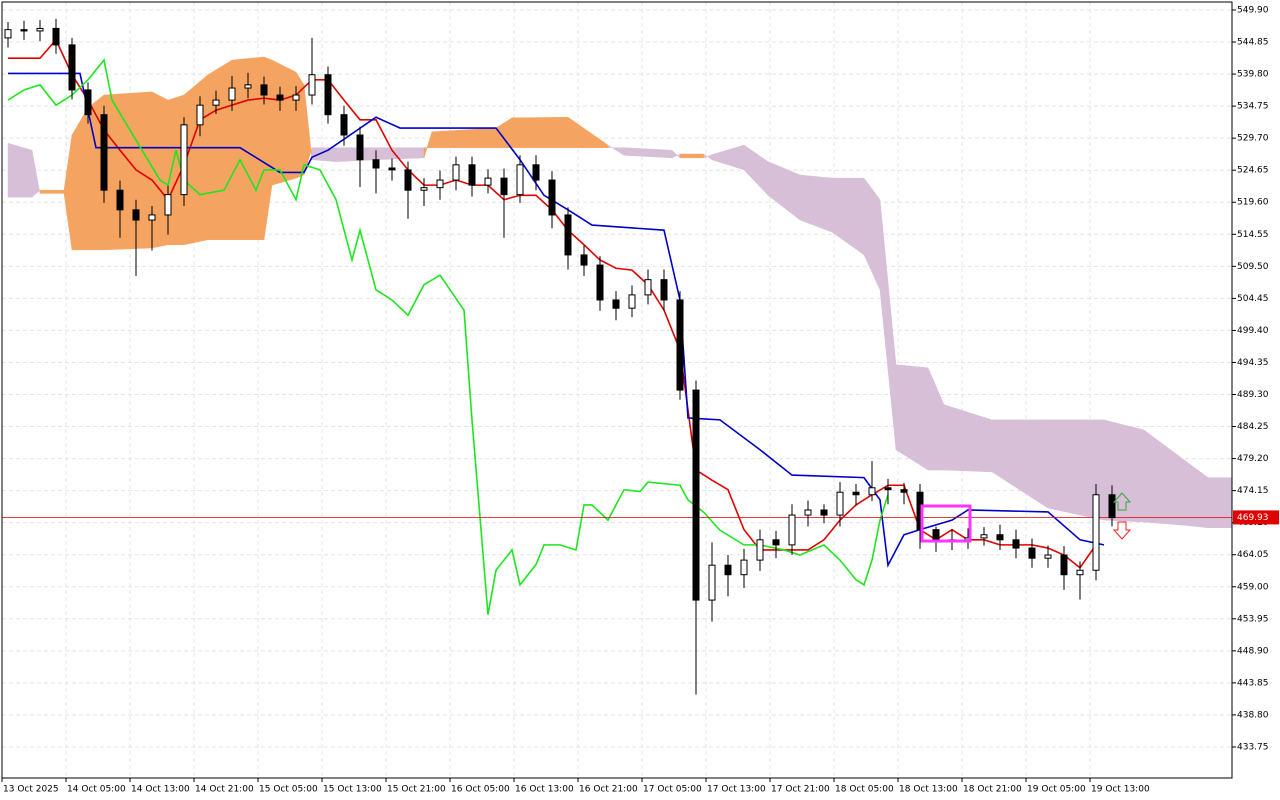  What do you see at coordinates (1253, 139) in the screenshot?
I see `y-tick-label: 529.70` at bounding box center [1253, 139].